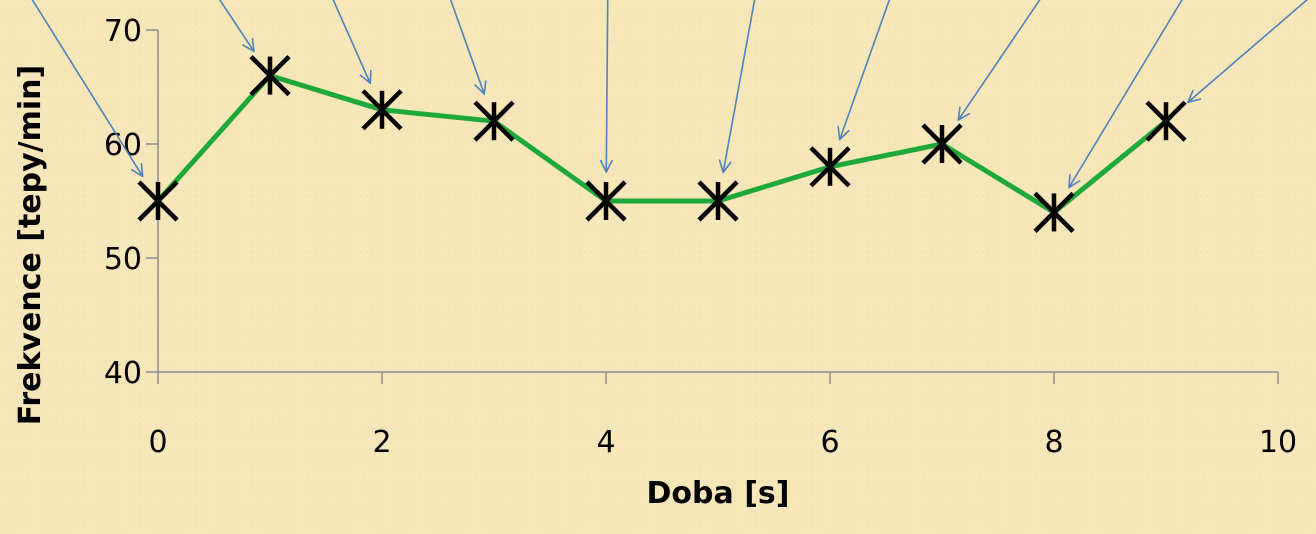 The image size is (1316, 534). I want to click on x-axis-title: Doba [s], so click(718, 493).